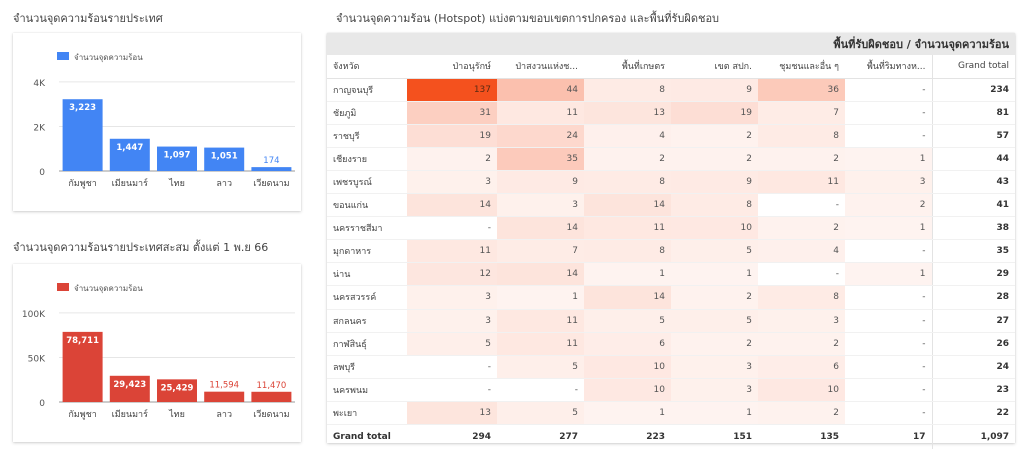 This screenshot has height=455, width=1024. I want to click on country-chart-title: จำนวนจุดความร้อนรายประเทศ, so click(88, 18).